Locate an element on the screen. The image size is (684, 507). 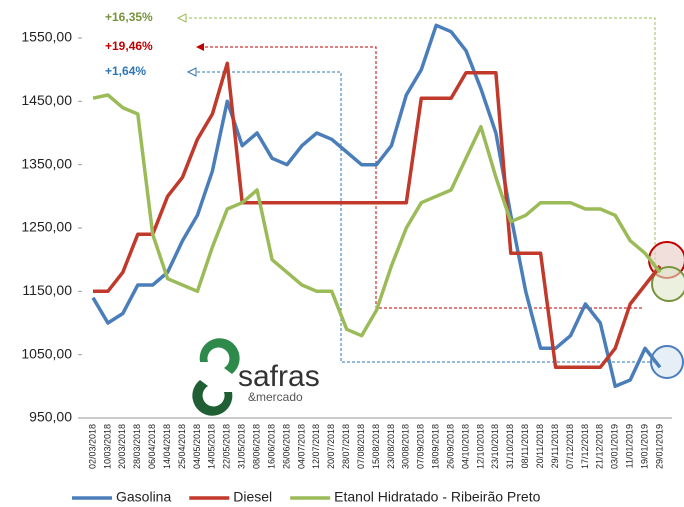
x-tick-label: 30/08/2018 is located at coordinates (406, 446).